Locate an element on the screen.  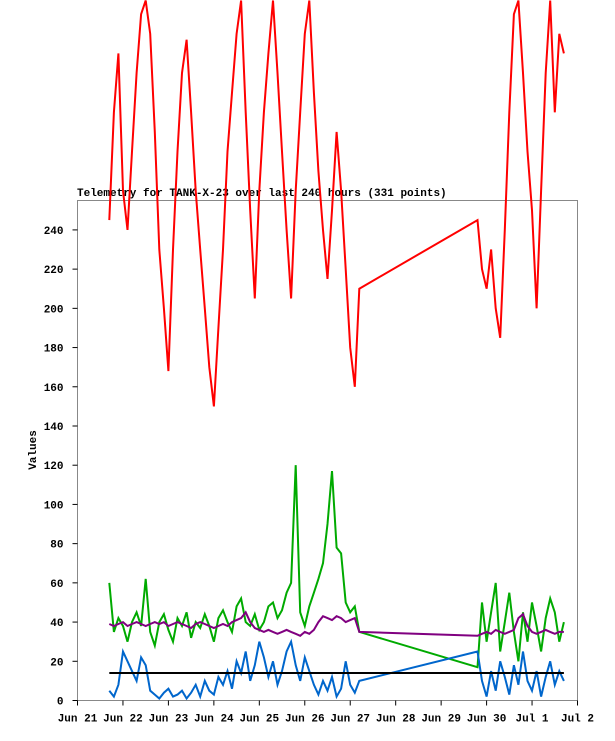
x-tick-label: Jun 22 is located at coordinates (123, 720).